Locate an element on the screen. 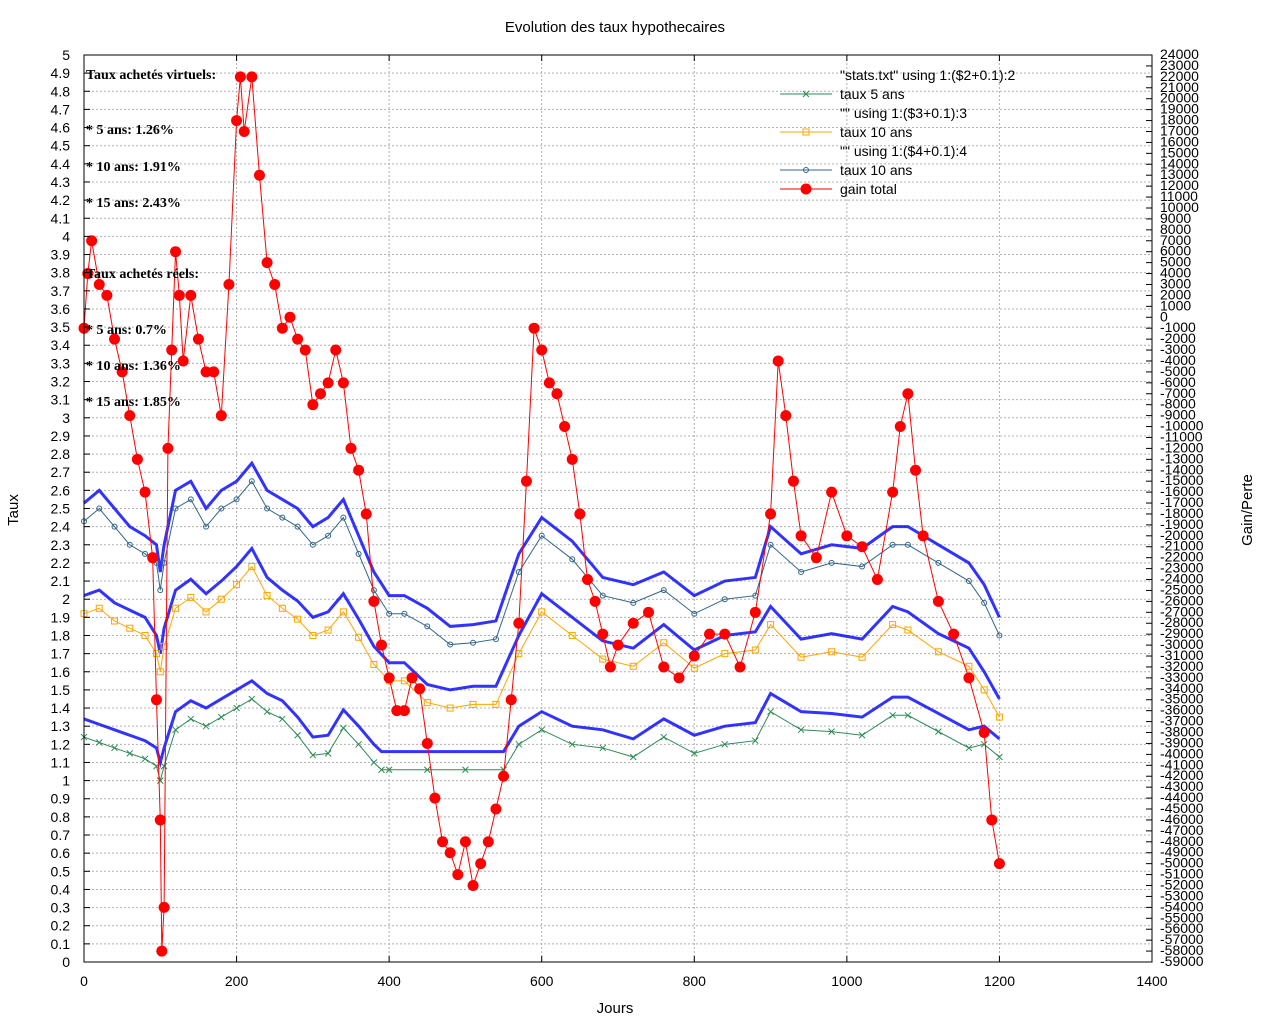 Image resolution: width=1280 pixels, height=1024 pixels. legend-label-3: taux 10 ans is located at coordinates (876, 132).